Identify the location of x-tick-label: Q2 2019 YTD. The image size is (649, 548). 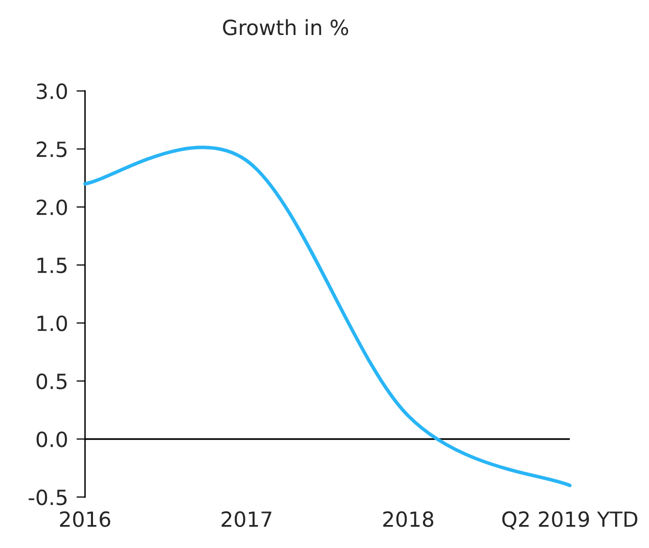
(570, 520).